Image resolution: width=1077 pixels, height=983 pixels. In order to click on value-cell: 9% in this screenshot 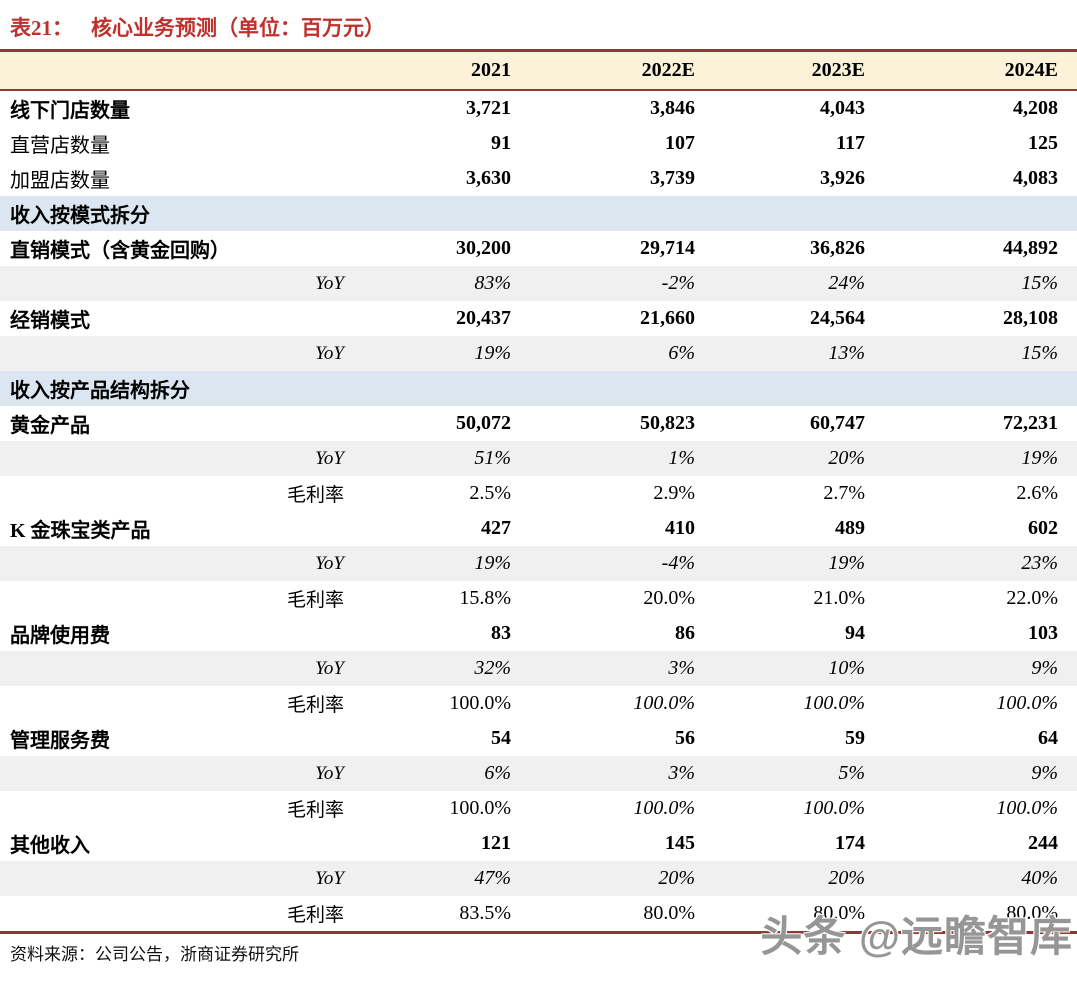, I will do `click(1044, 668)`.